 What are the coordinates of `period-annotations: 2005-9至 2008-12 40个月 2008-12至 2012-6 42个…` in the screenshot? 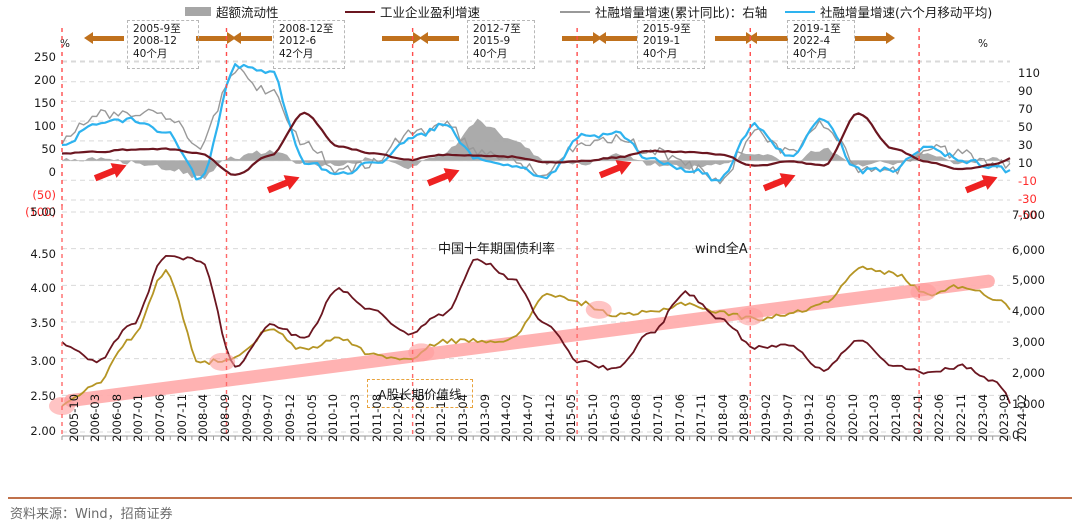 It's located at (540, 46).